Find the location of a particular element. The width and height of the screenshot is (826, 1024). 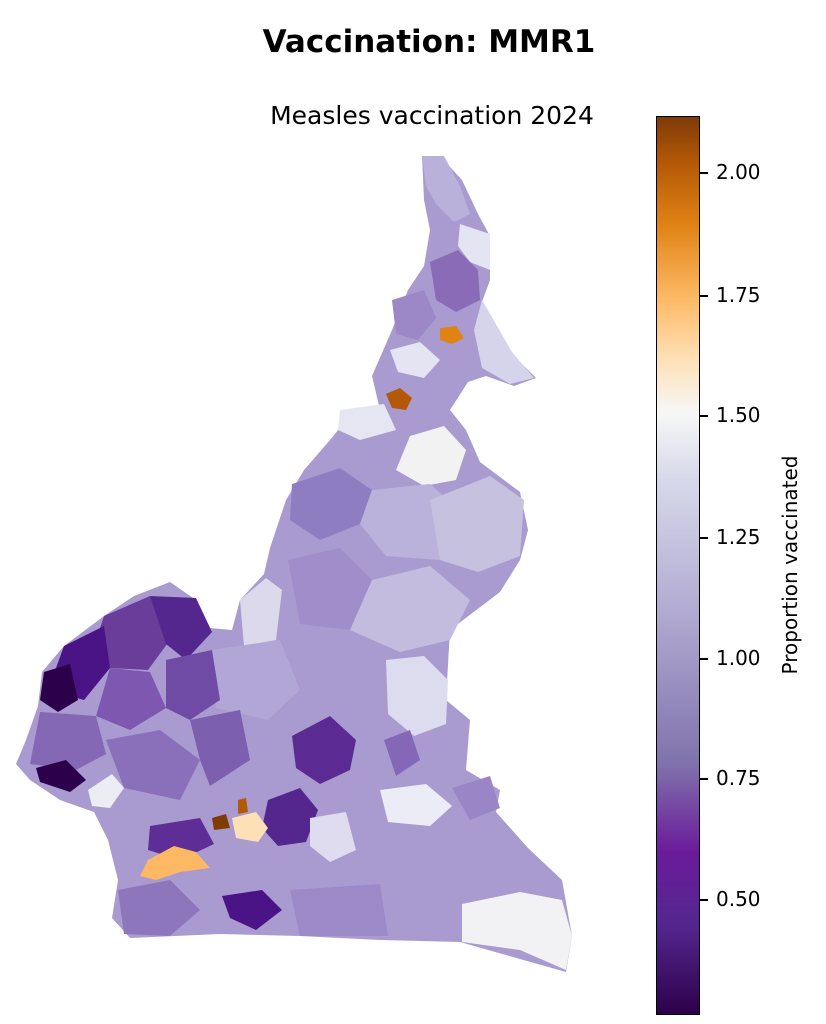

region-south-cream is located at coordinates (250, 827).